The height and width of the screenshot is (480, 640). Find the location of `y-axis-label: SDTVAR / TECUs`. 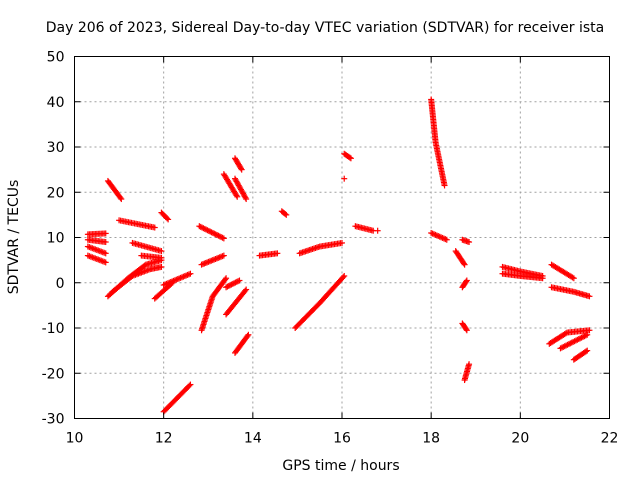

y-axis-label: SDTVAR / TECUs is located at coordinates (14, 237).